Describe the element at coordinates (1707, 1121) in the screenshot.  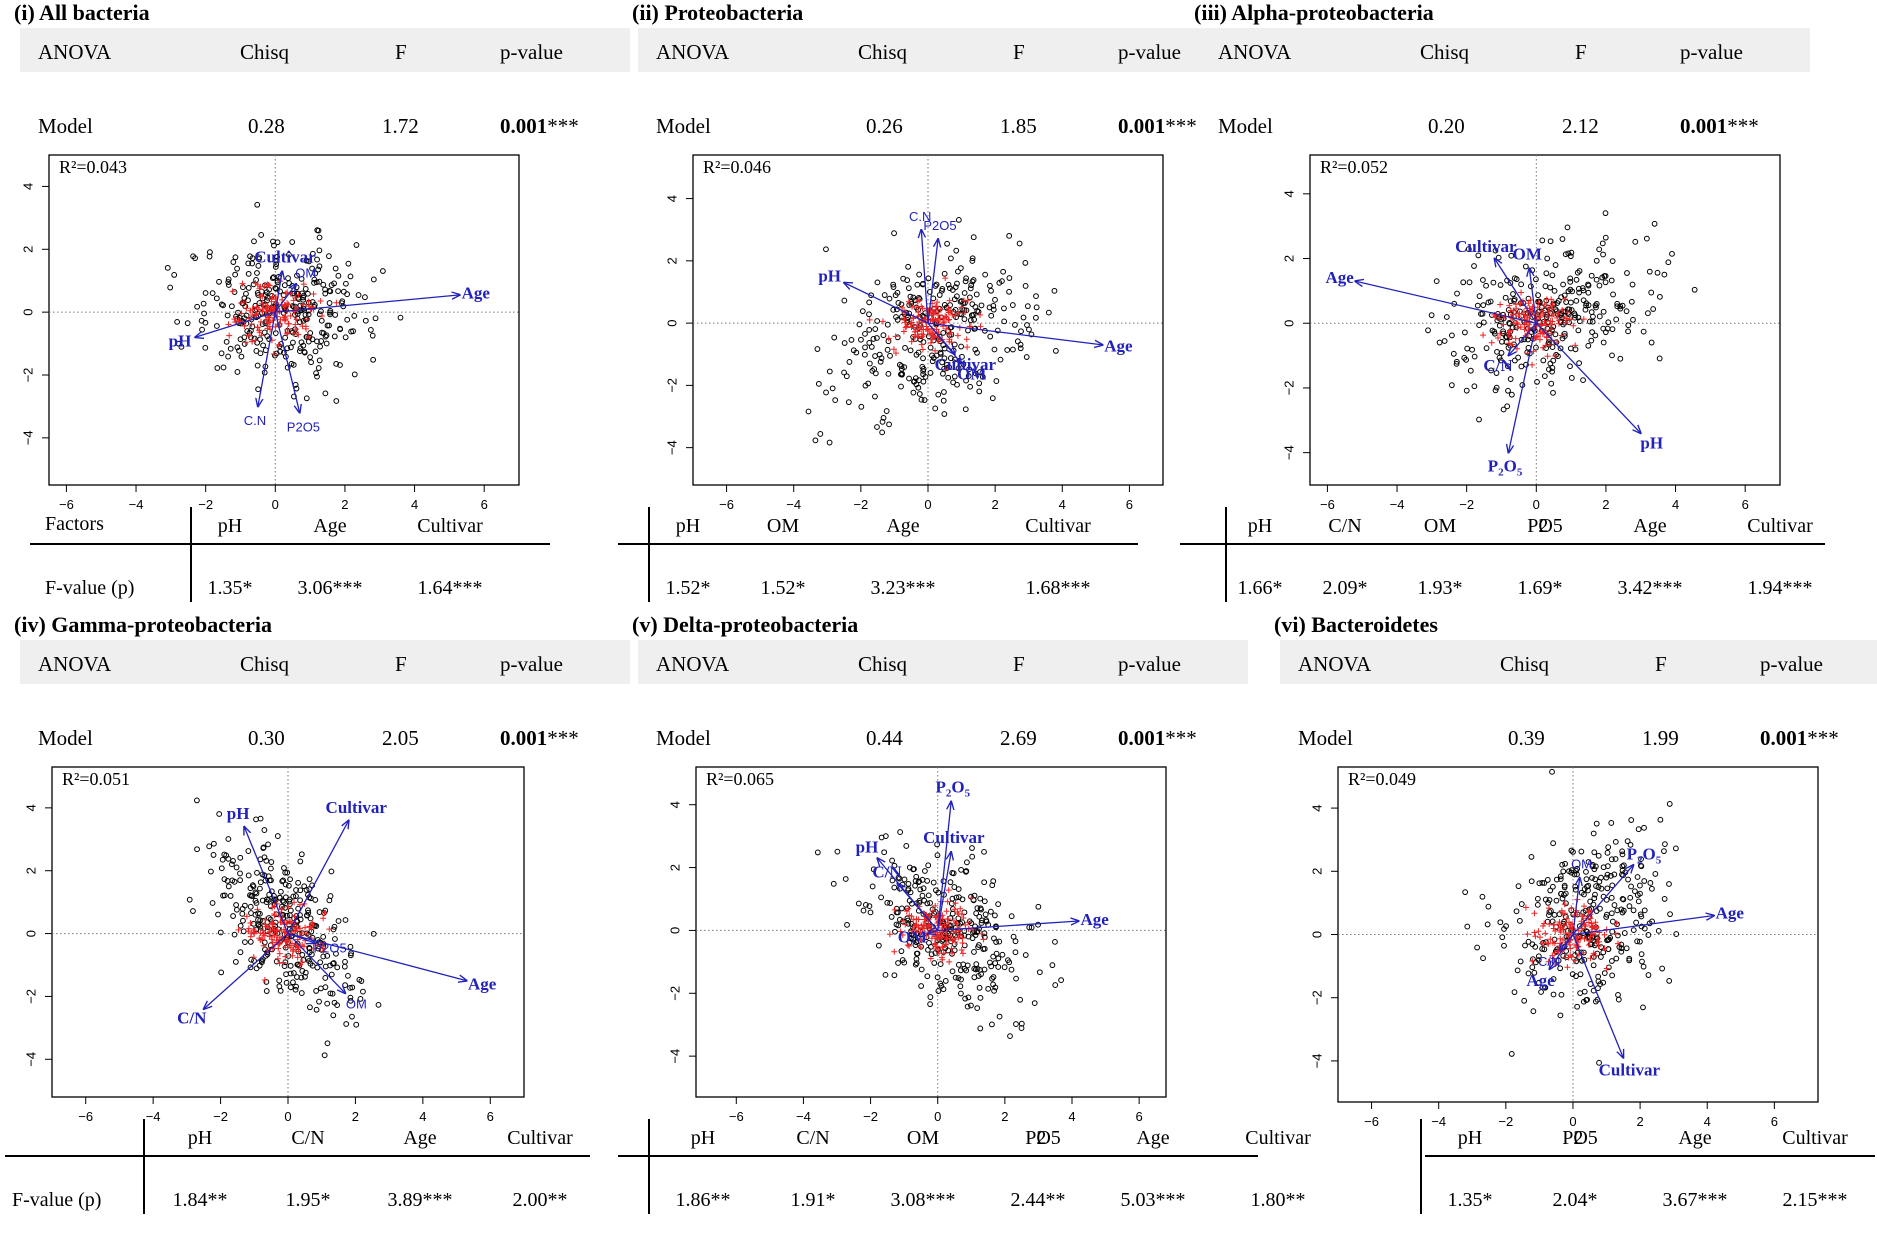
I see `x-tick-label: 4` at that location.